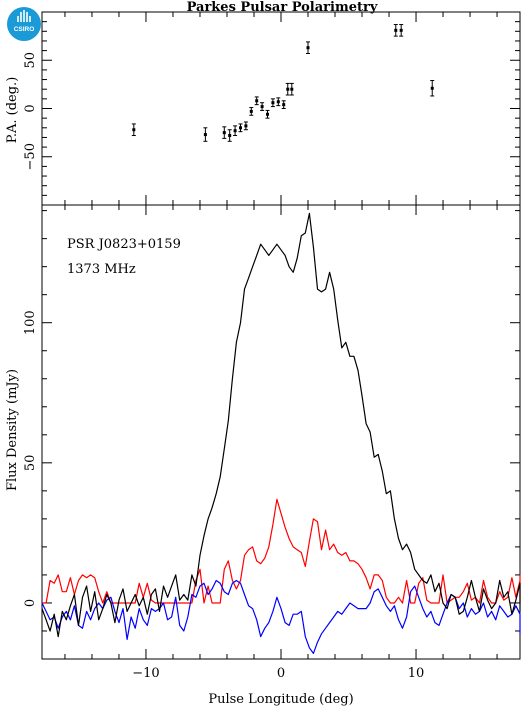 Image resolution: width=522 pixels, height=710 pixels. I want to click on frequency-annotation: 1373 MHz, so click(101, 269).